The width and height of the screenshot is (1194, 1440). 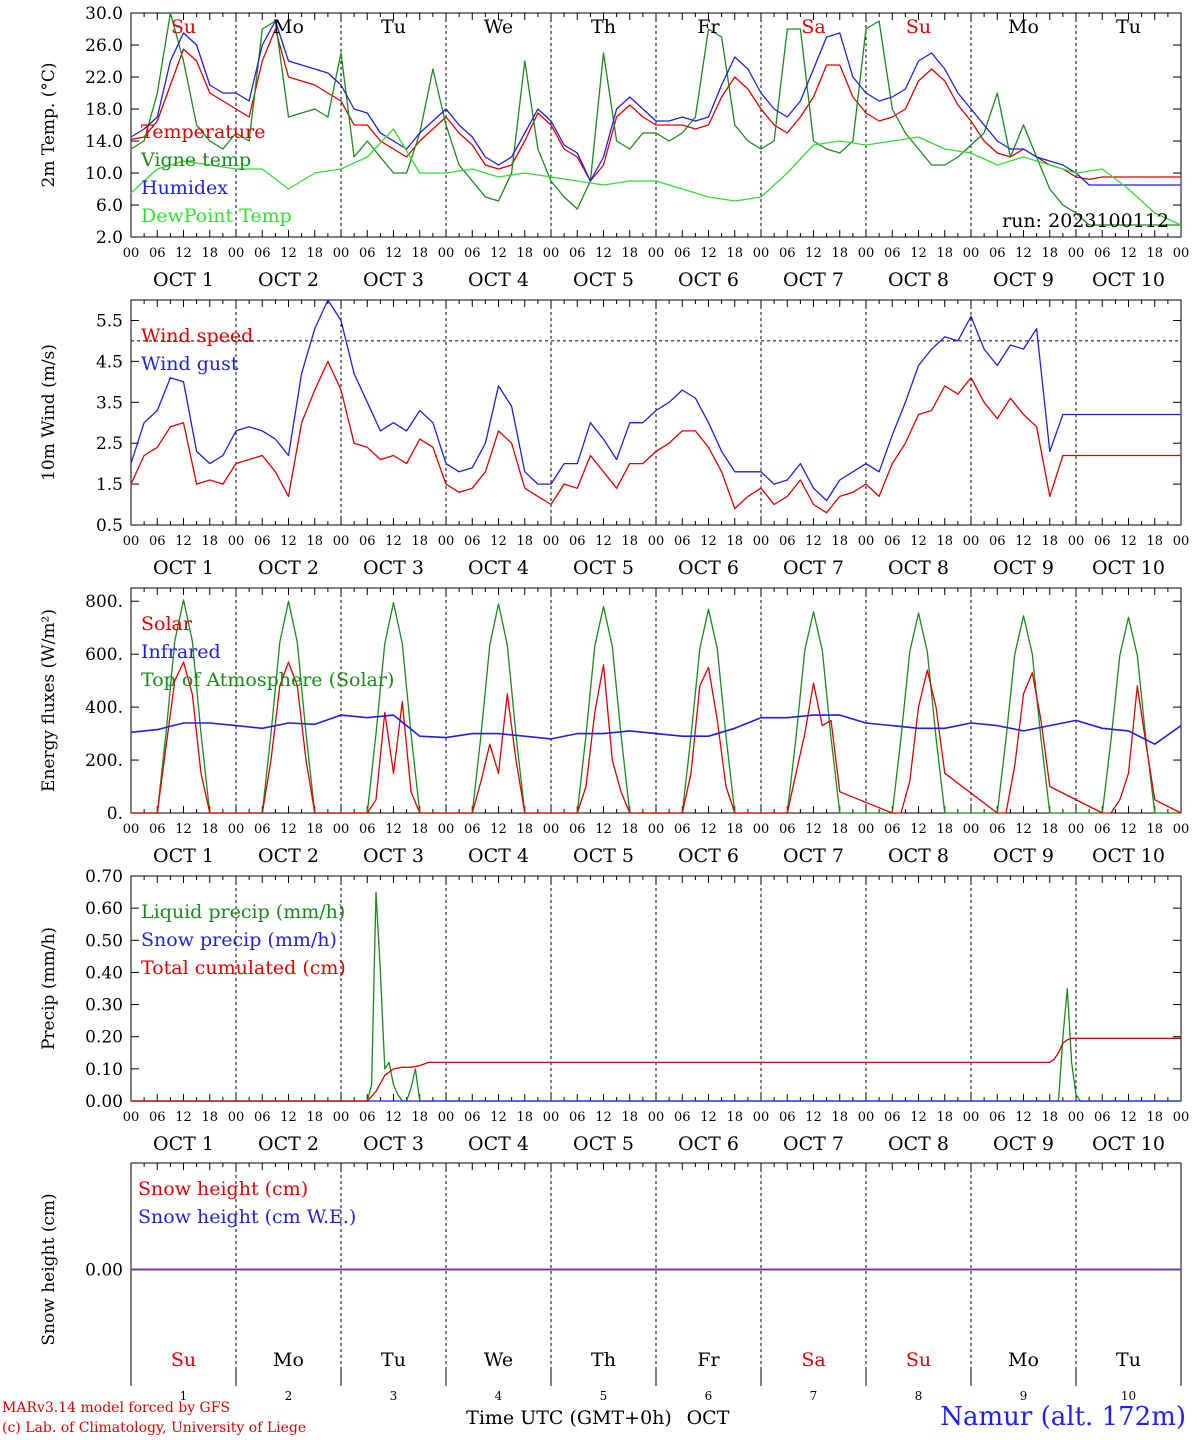 I want to click on weekday-label: Mo, so click(x=288, y=1360).